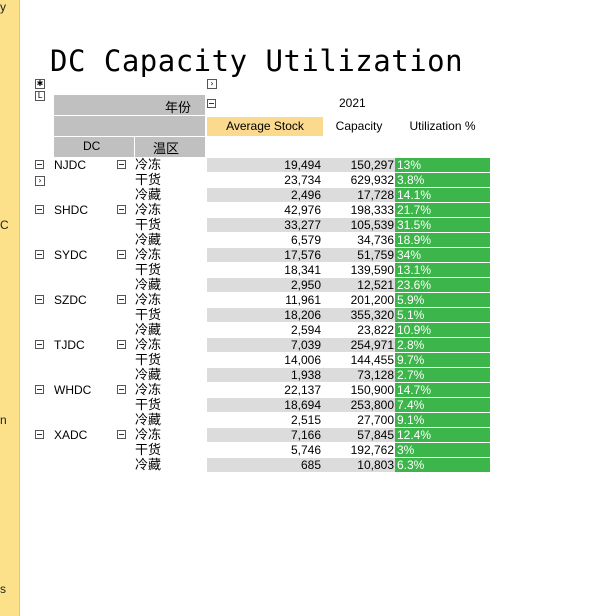 Image resolution: width=601 pixels, height=616 pixels. Describe the element at coordinates (71, 210) in the screenshot. I see `dc-cell: SHDC` at that location.